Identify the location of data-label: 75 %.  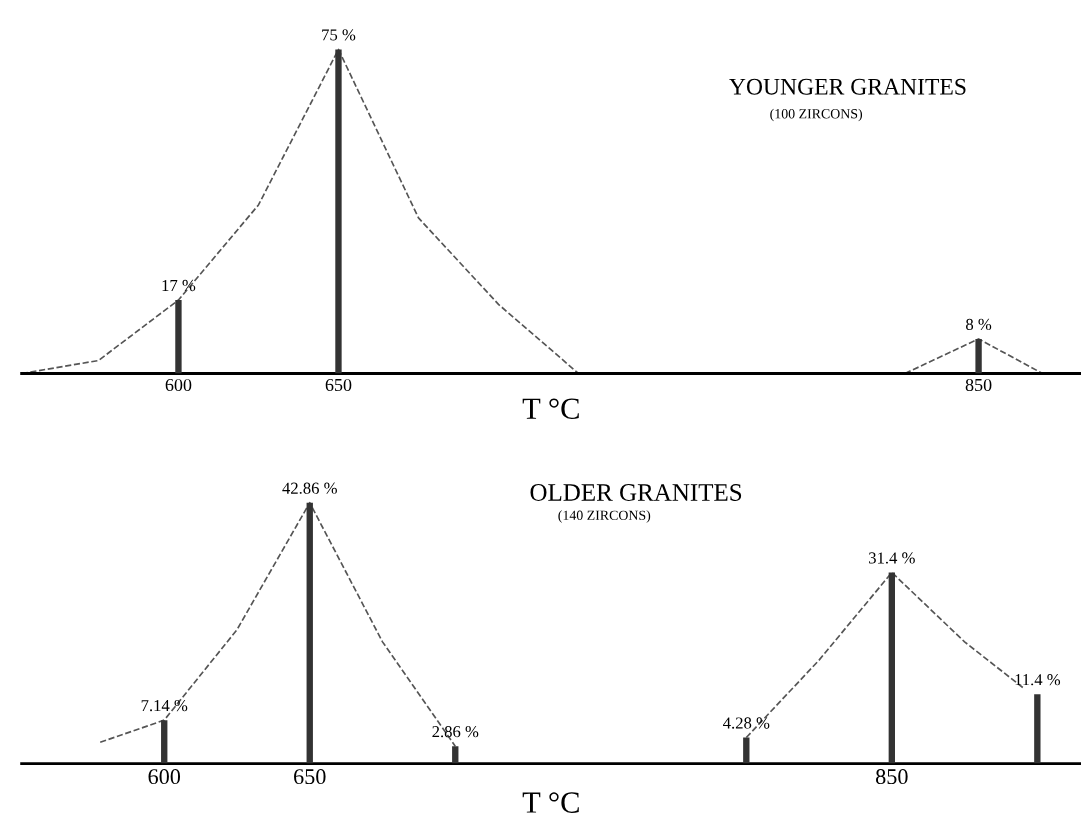
(339, 35).